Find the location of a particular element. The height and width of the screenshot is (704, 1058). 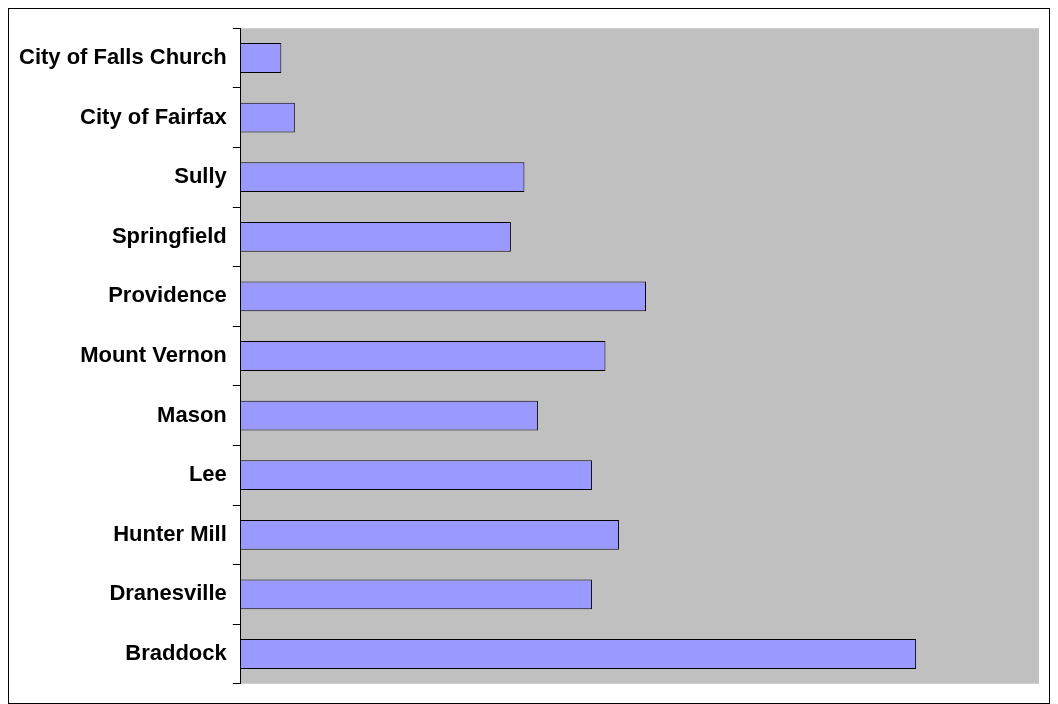

y-tick-label: City of Falls Church is located at coordinates (123, 57).